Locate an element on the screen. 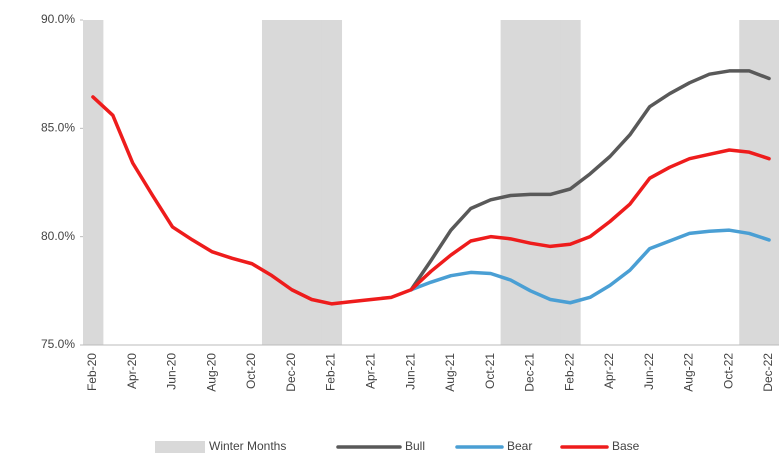 The width and height of the screenshot is (779, 456). x-tick-label: Aug-20 is located at coordinates (211, 372).